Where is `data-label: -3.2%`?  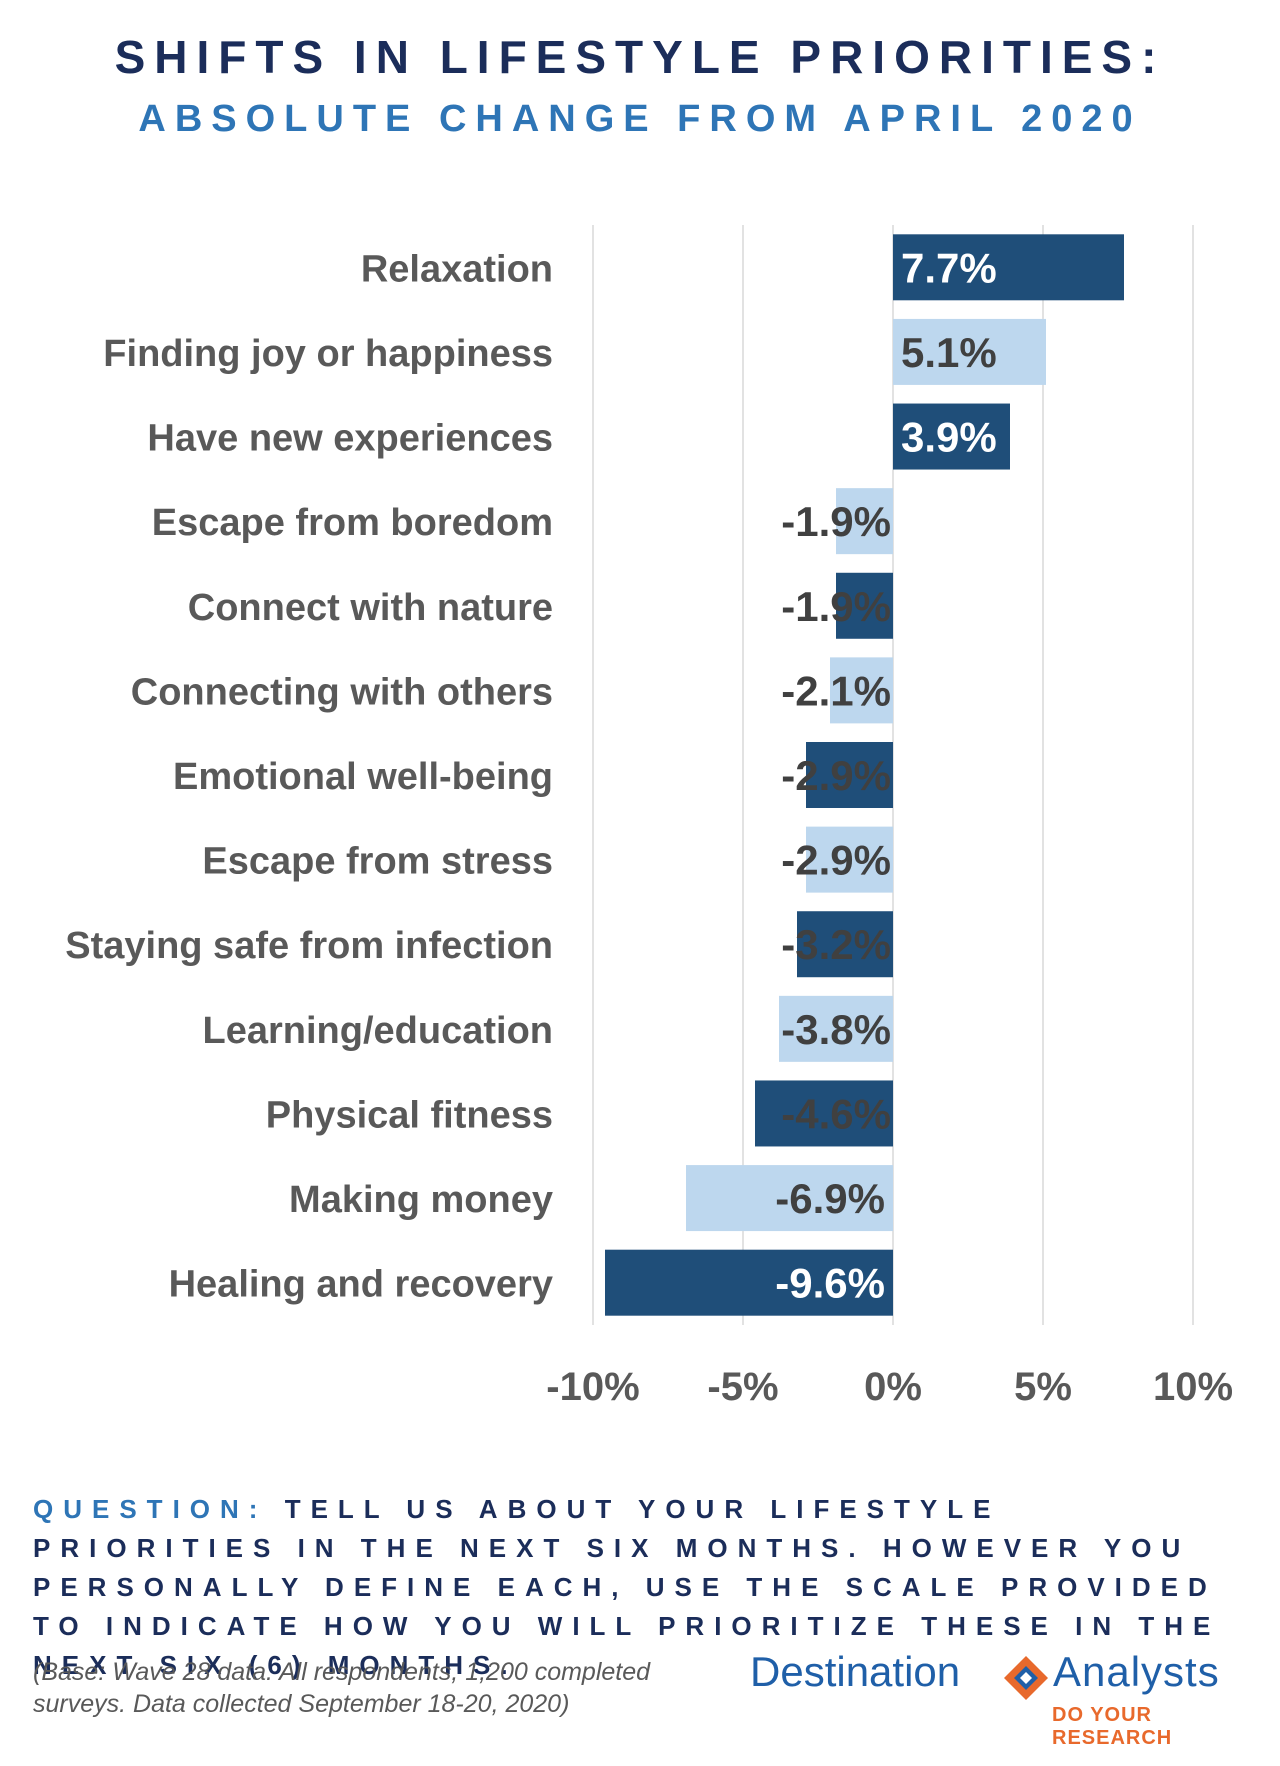 data-label: -3.2% is located at coordinates (836, 944).